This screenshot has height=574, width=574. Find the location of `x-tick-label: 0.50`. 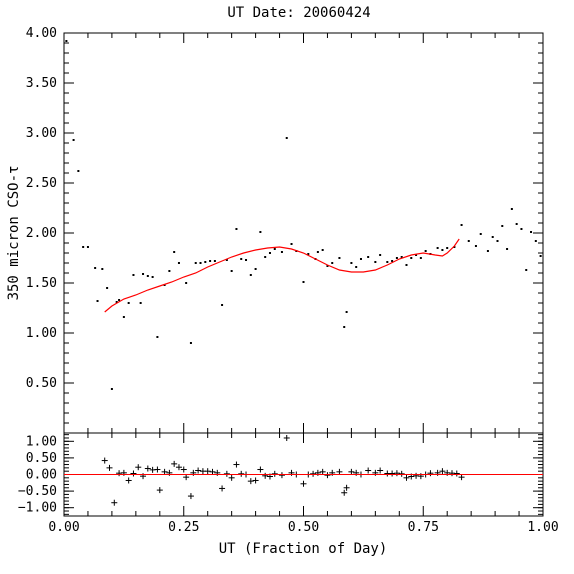

x-tick-label: 0.50 is located at coordinates (303, 527).